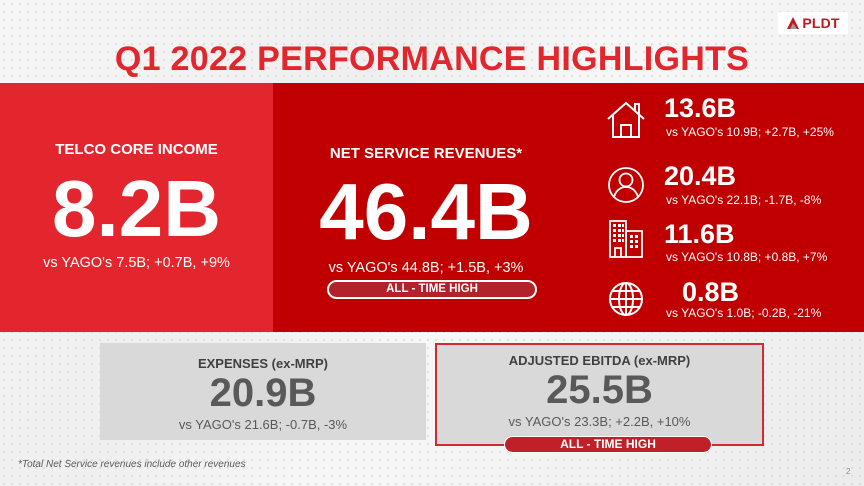 This screenshot has width=864, height=486. What do you see at coordinates (744, 200) in the screenshot?
I see `segment-individual-comparison: vs YAGO's 22.1B; -1.7B, -8%` at bounding box center [744, 200].